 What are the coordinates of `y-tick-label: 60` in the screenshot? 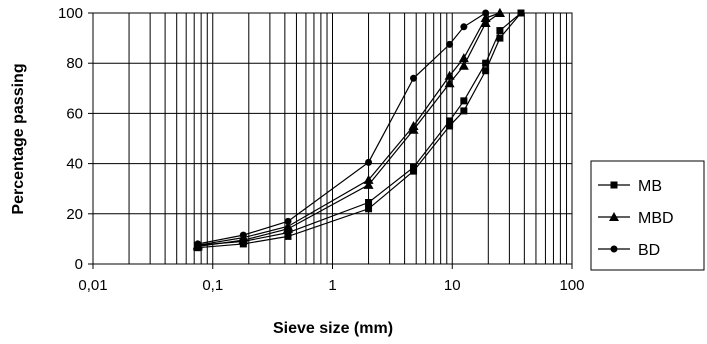 It's located at (74, 113).